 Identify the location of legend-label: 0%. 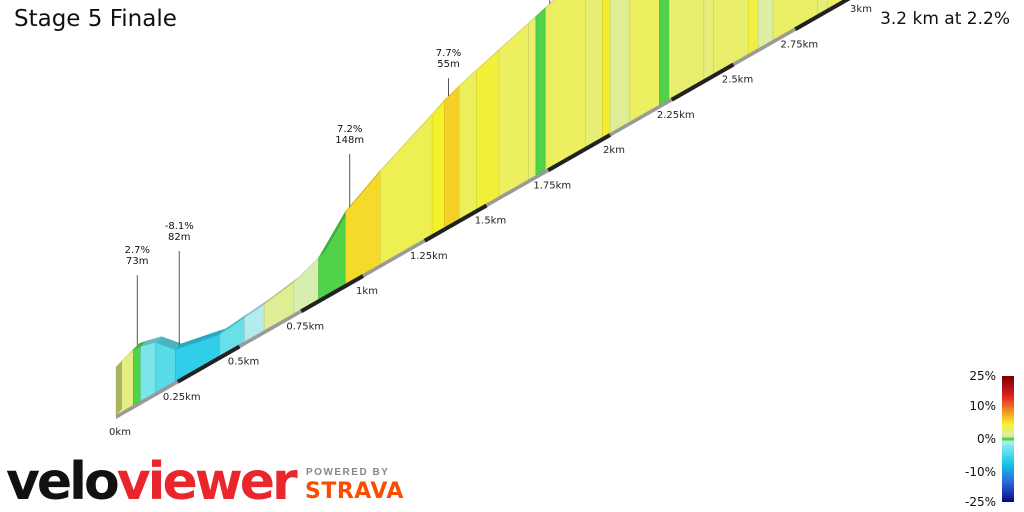
(986, 439).